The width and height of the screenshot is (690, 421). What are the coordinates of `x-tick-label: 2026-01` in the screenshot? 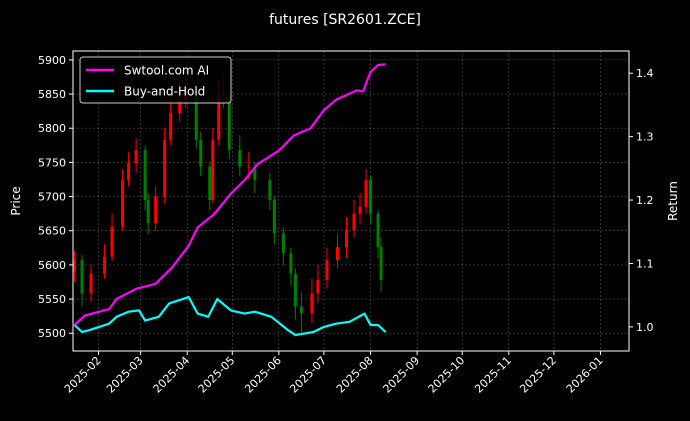 It's located at (585, 375).